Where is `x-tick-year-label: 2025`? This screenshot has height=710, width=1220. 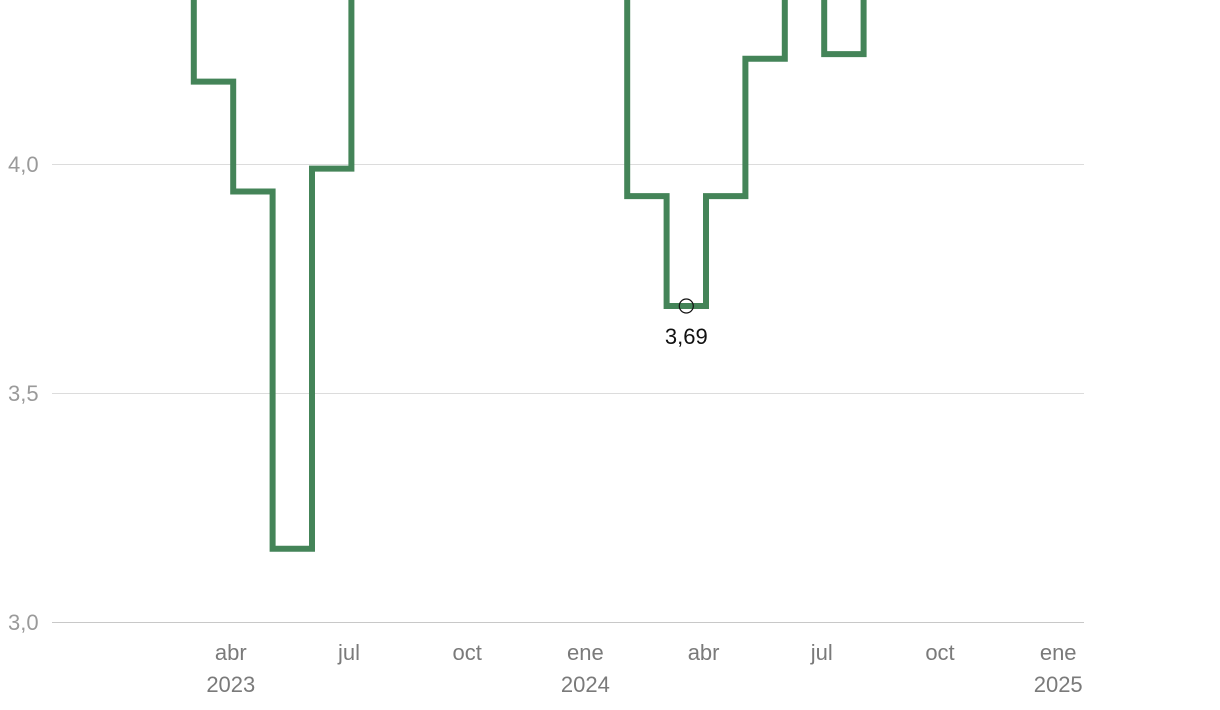 x-tick-year-label: 2025 is located at coordinates (1058, 684).